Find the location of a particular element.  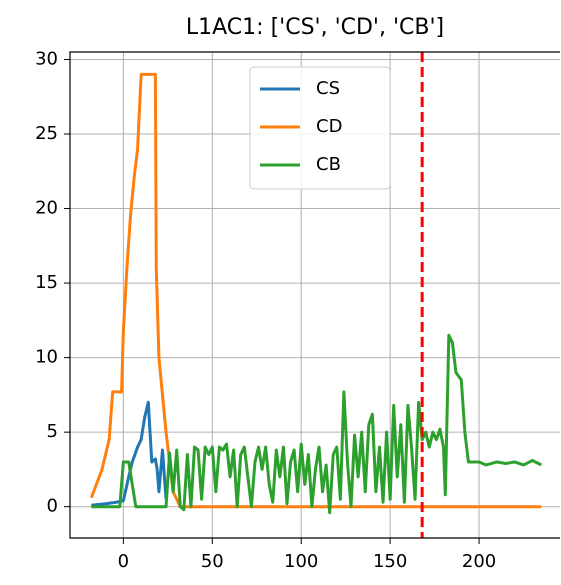

y-tick-label: 10 is located at coordinates (46, 357).